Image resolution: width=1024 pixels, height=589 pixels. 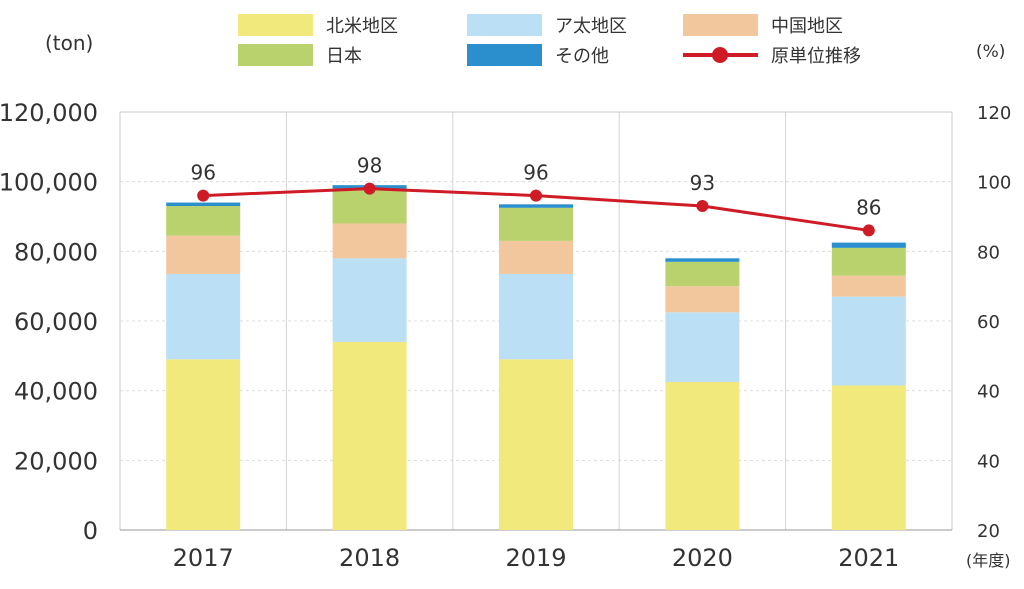 I want to click on y-tick-label: 40,000, so click(x=56, y=392).